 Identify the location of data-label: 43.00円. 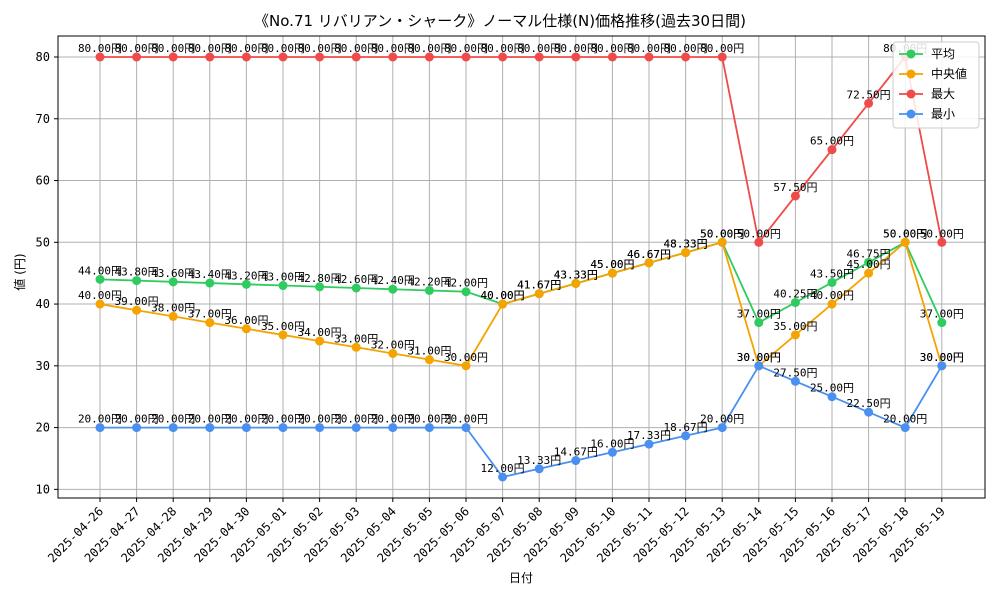
(283, 277).